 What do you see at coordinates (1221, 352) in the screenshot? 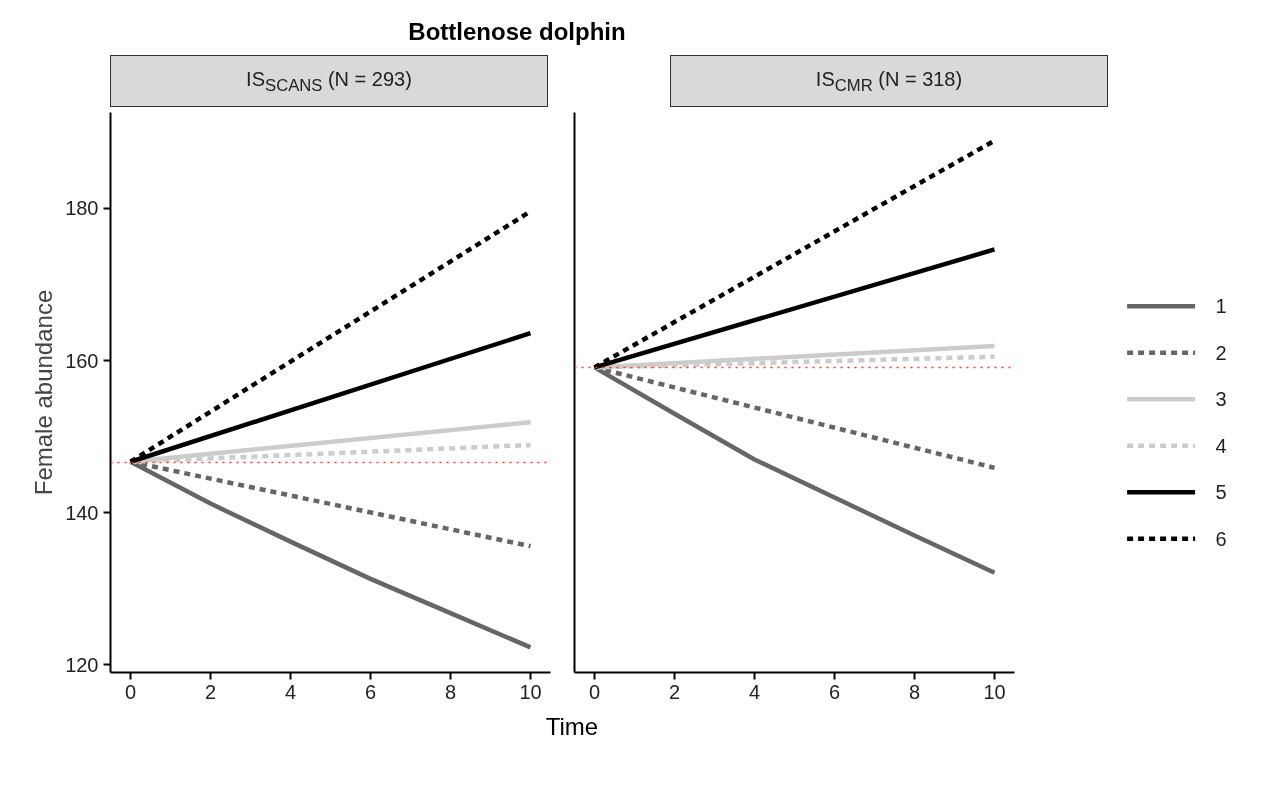
I see `legend-label: 2` at bounding box center [1221, 352].